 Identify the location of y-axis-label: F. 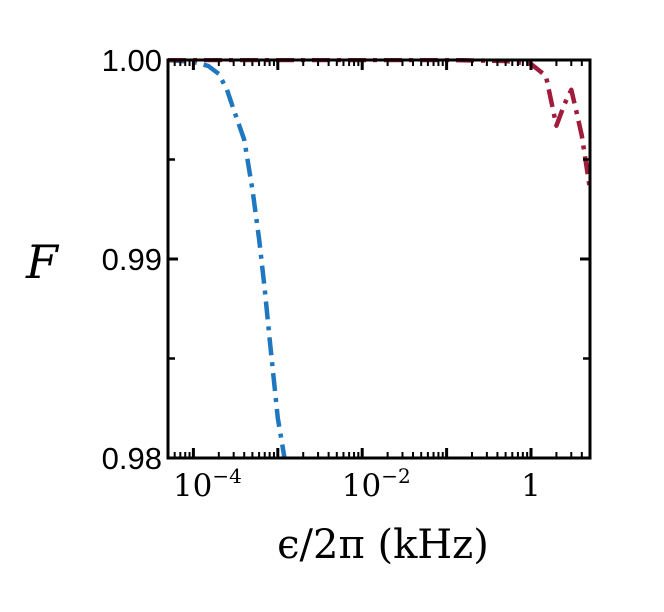
(42, 262).